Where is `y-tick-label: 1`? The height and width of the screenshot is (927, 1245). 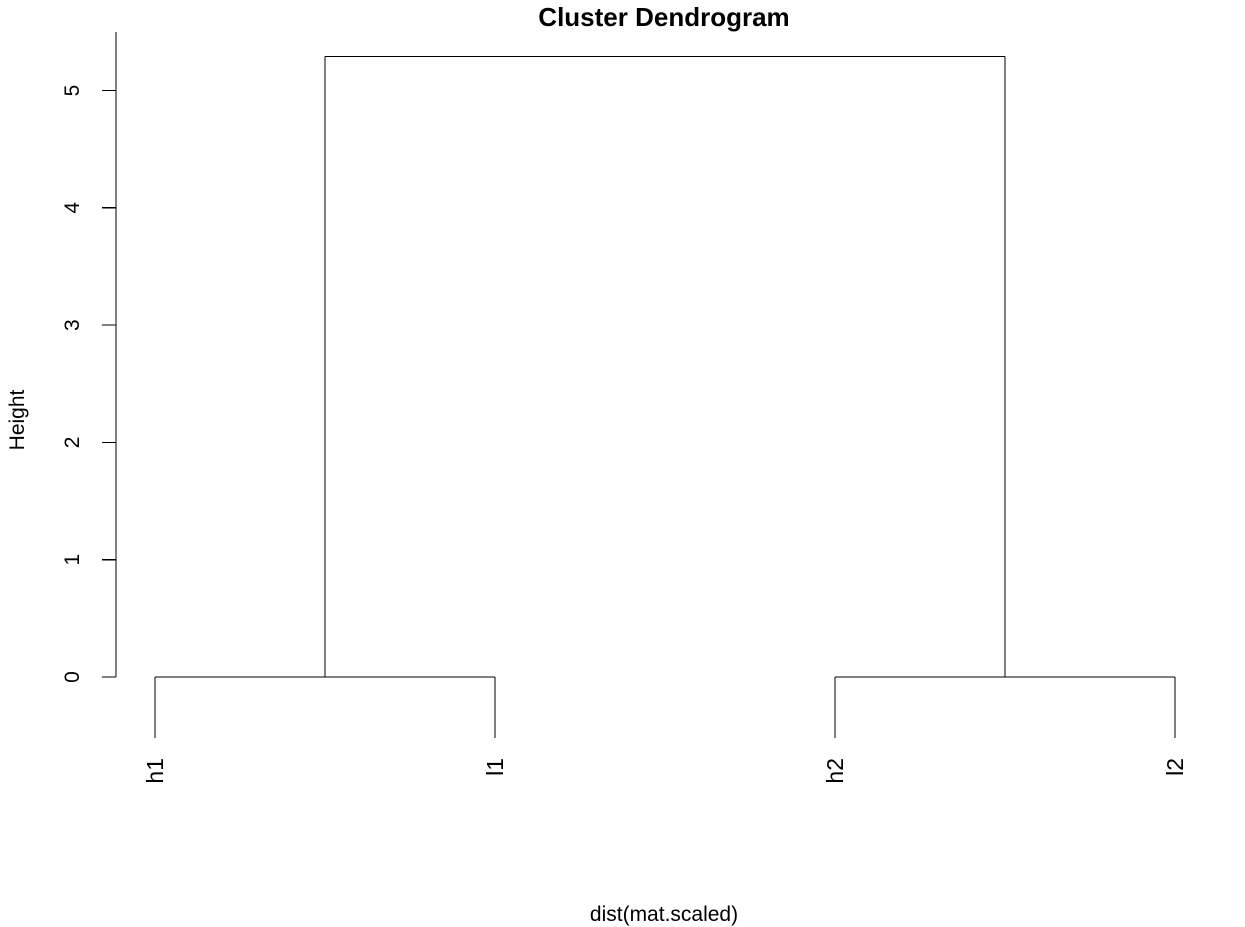
y-tick-label: 1 is located at coordinates (72, 560).